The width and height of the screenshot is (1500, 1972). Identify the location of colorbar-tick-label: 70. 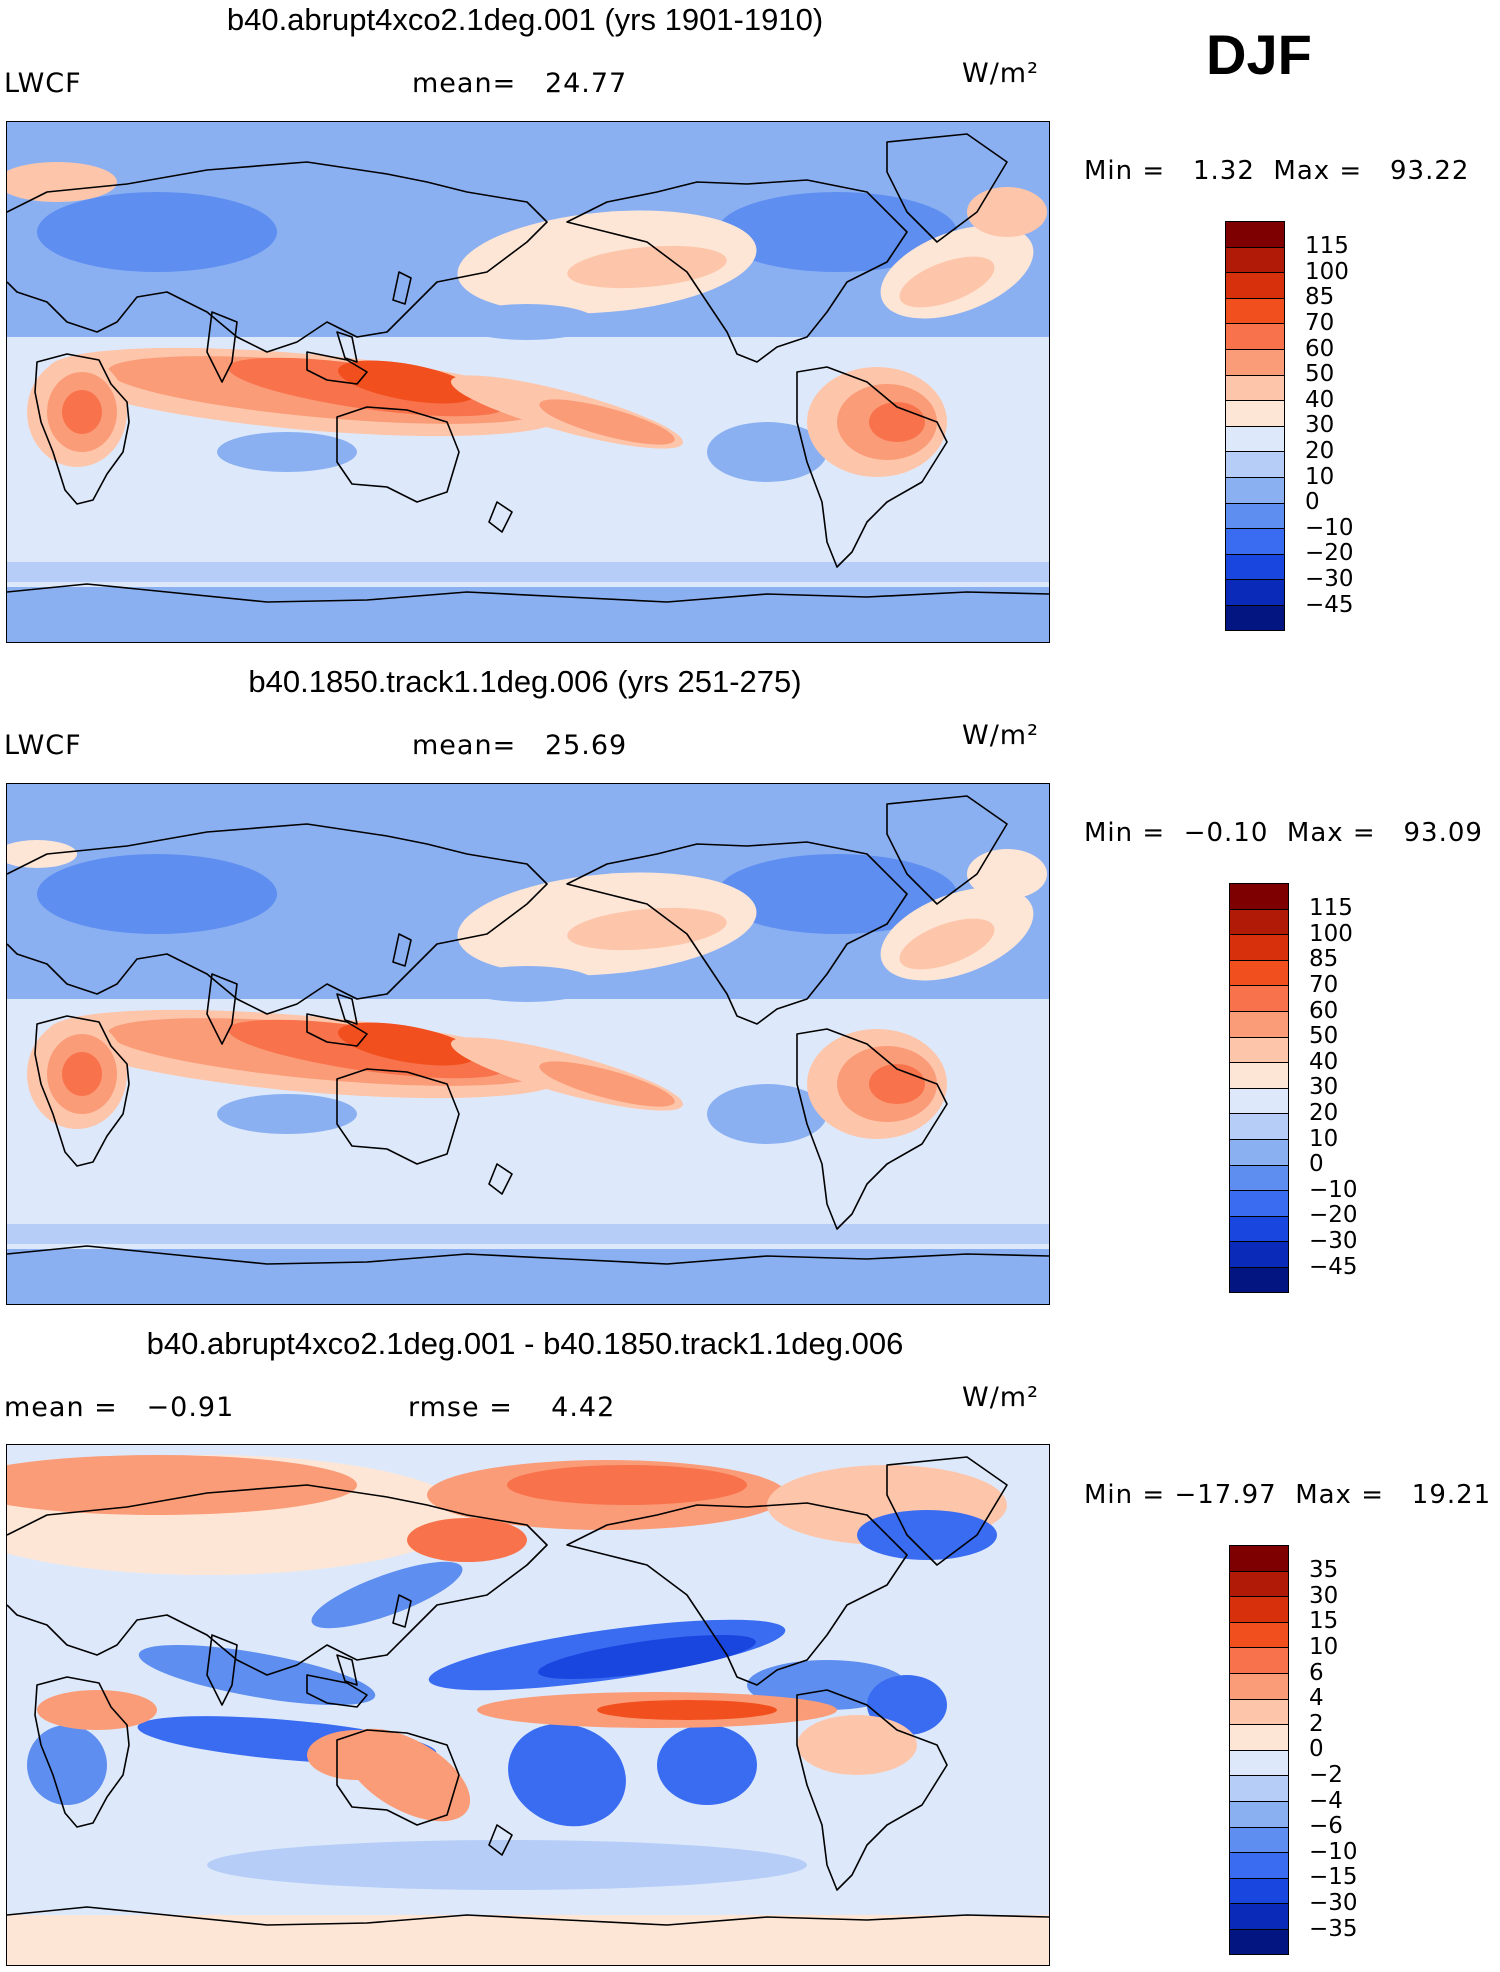
(1324, 984).